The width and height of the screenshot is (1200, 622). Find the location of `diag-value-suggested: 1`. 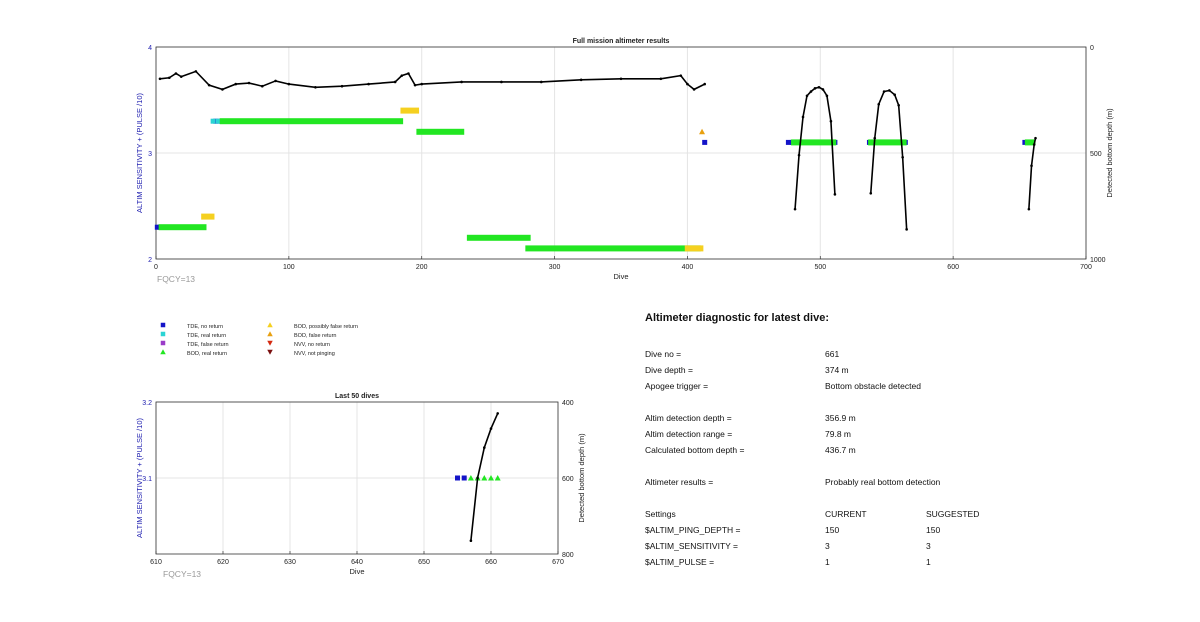

diag-value-suggested: 1 is located at coordinates (928, 562).